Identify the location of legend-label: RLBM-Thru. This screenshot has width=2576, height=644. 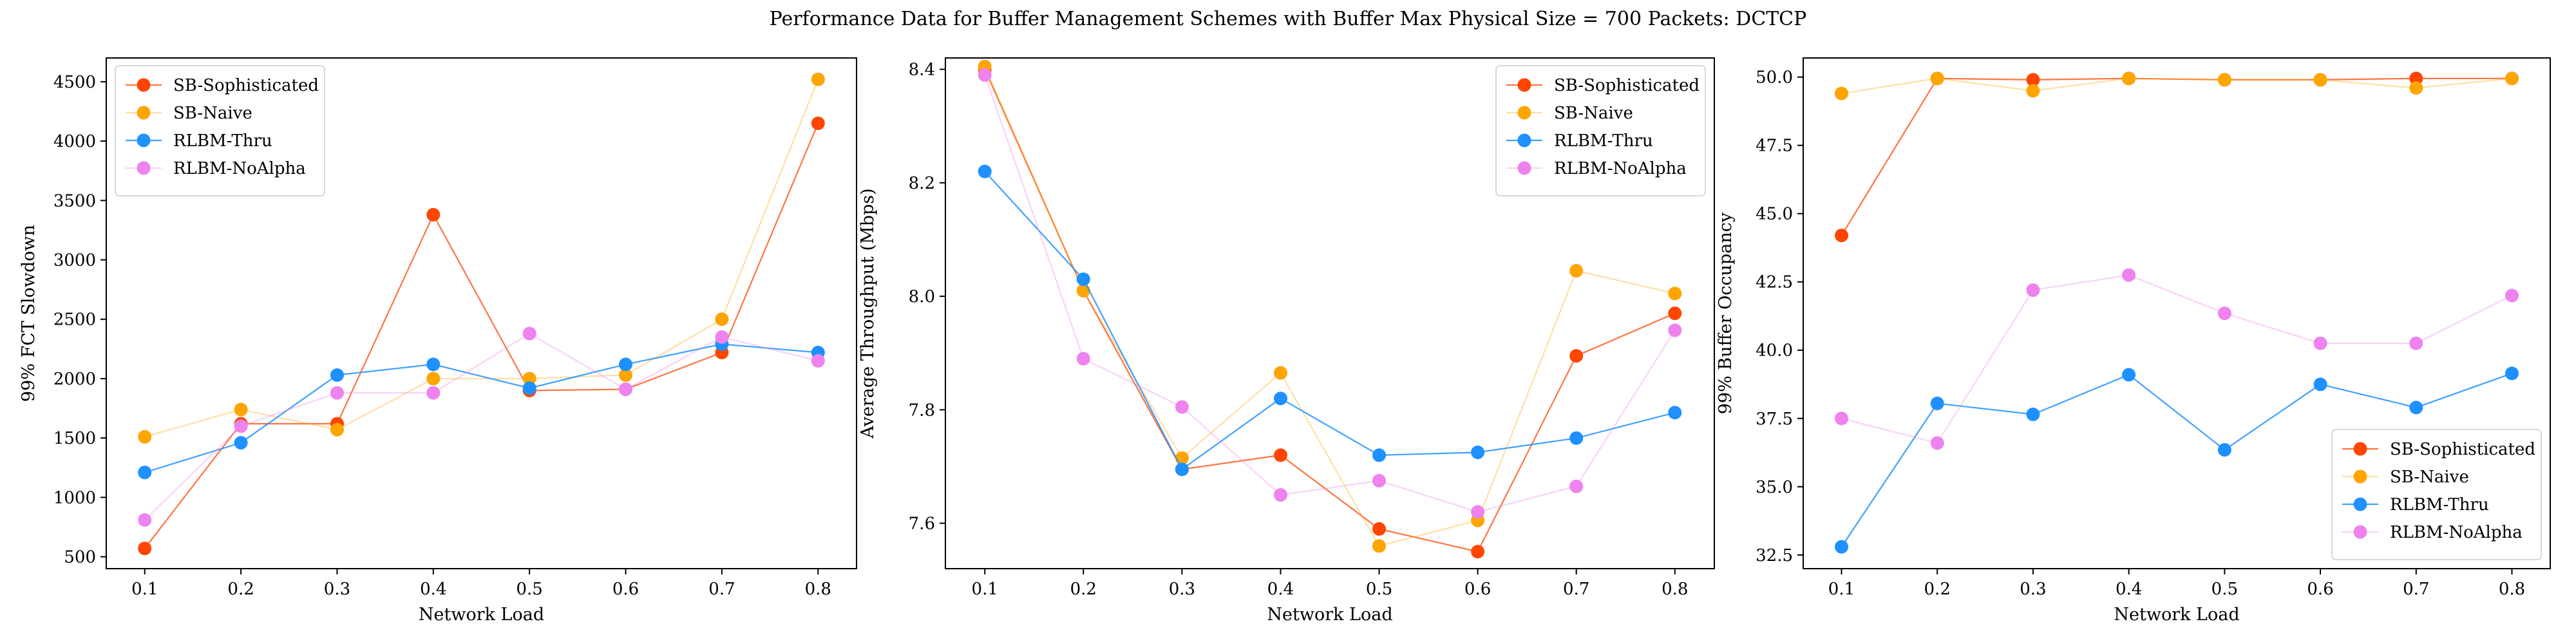
(1603, 141).